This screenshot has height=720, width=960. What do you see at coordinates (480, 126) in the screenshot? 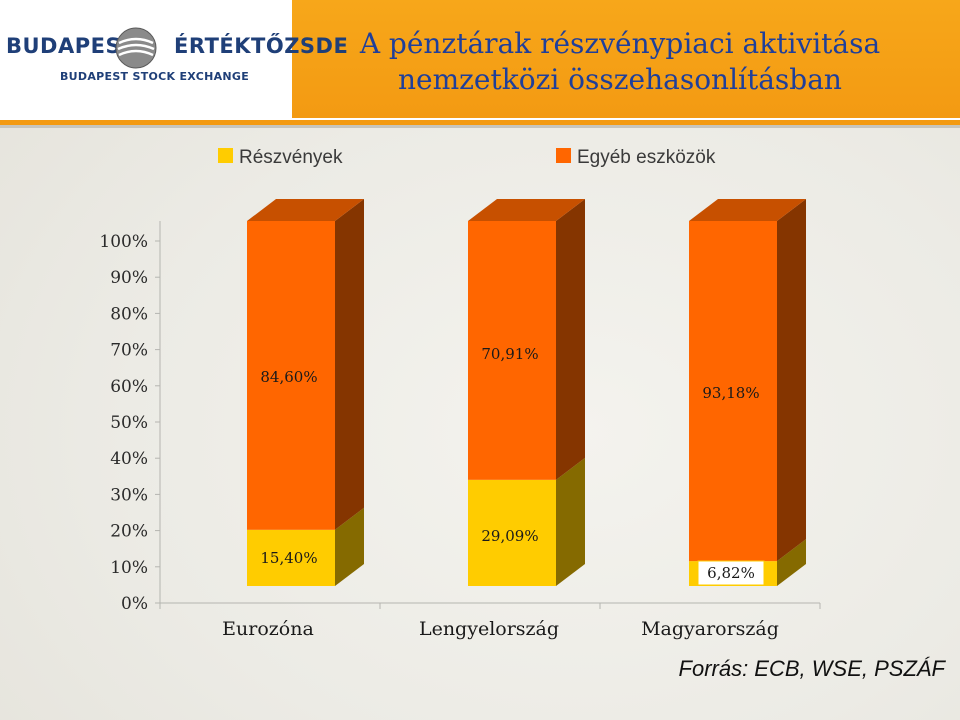
I see `header-shadow` at bounding box center [480, 126].